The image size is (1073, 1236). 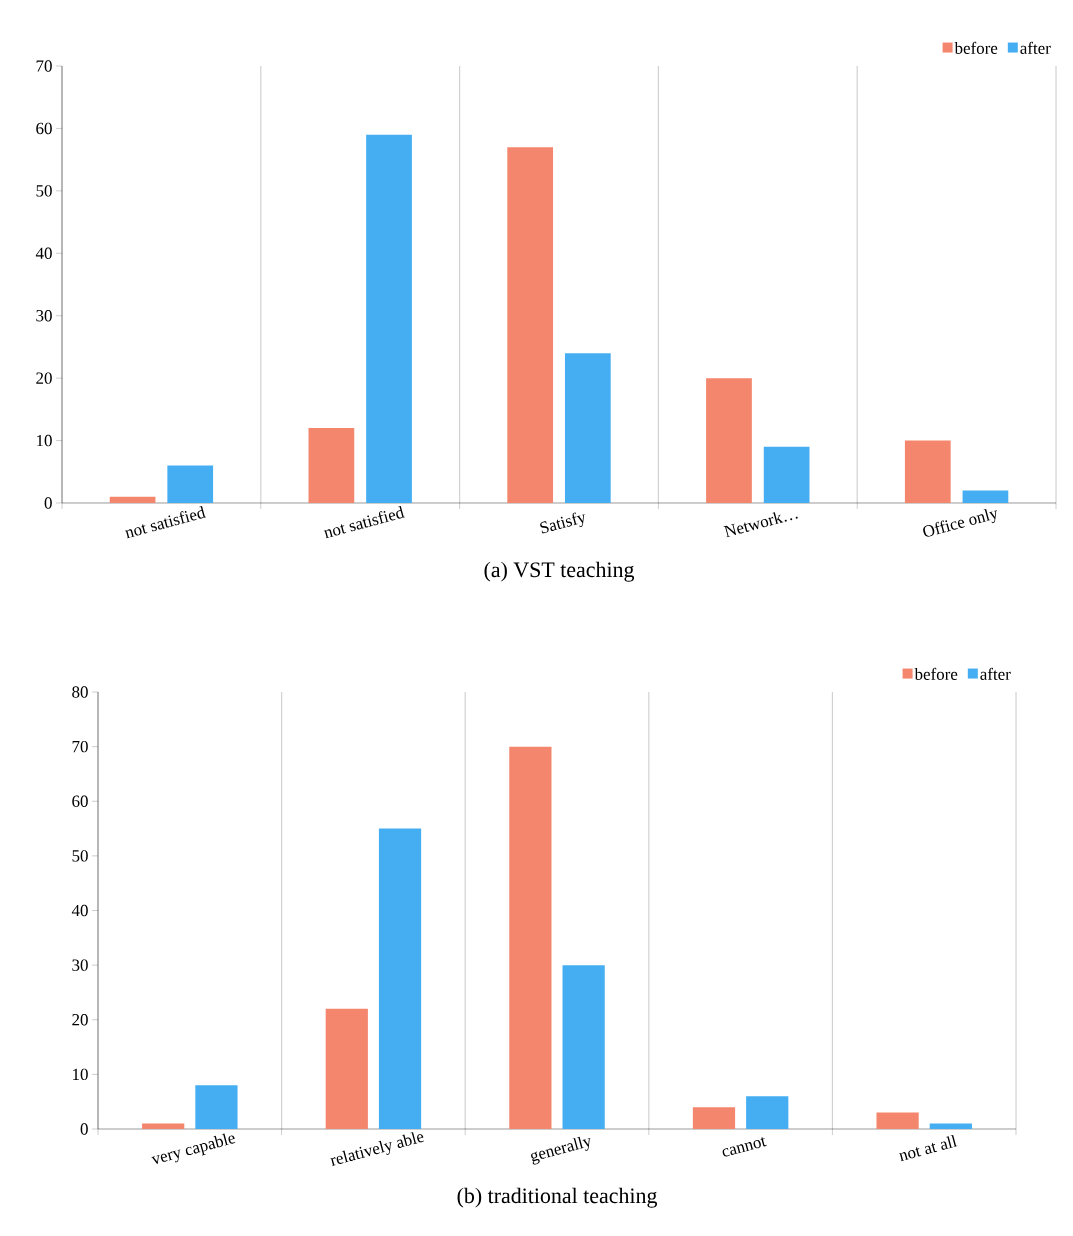 What do you see at coordinates (80, 692) in the screenshot?
I see `y-tick-label: 80` at bounding box center [80, 692].